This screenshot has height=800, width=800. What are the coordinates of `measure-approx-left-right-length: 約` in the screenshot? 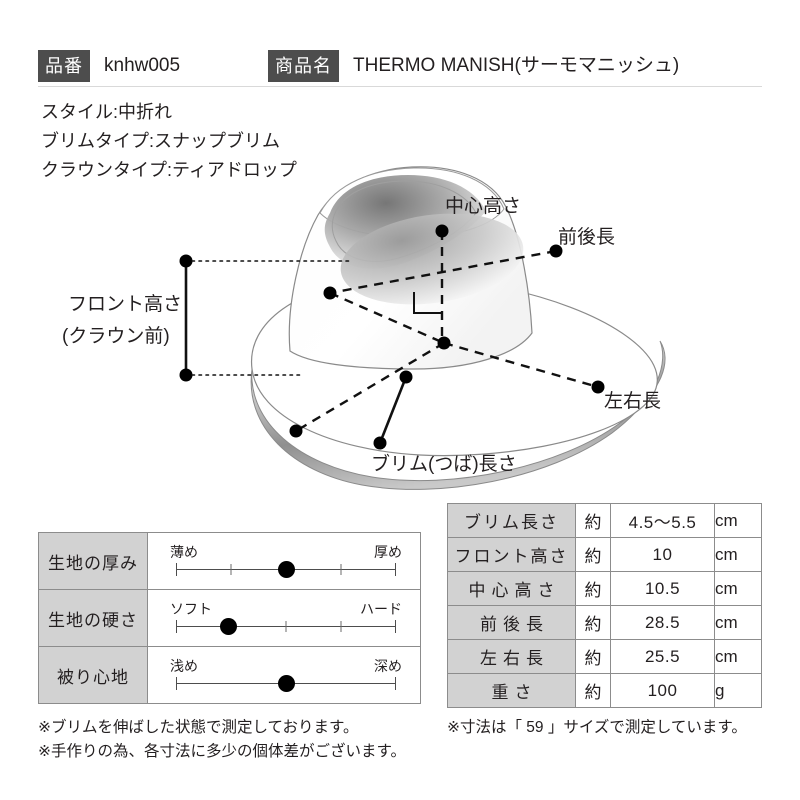 It's located at (593, 656).